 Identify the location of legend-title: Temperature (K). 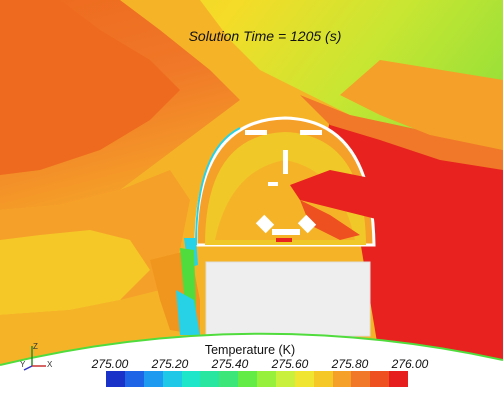
(250, 350).